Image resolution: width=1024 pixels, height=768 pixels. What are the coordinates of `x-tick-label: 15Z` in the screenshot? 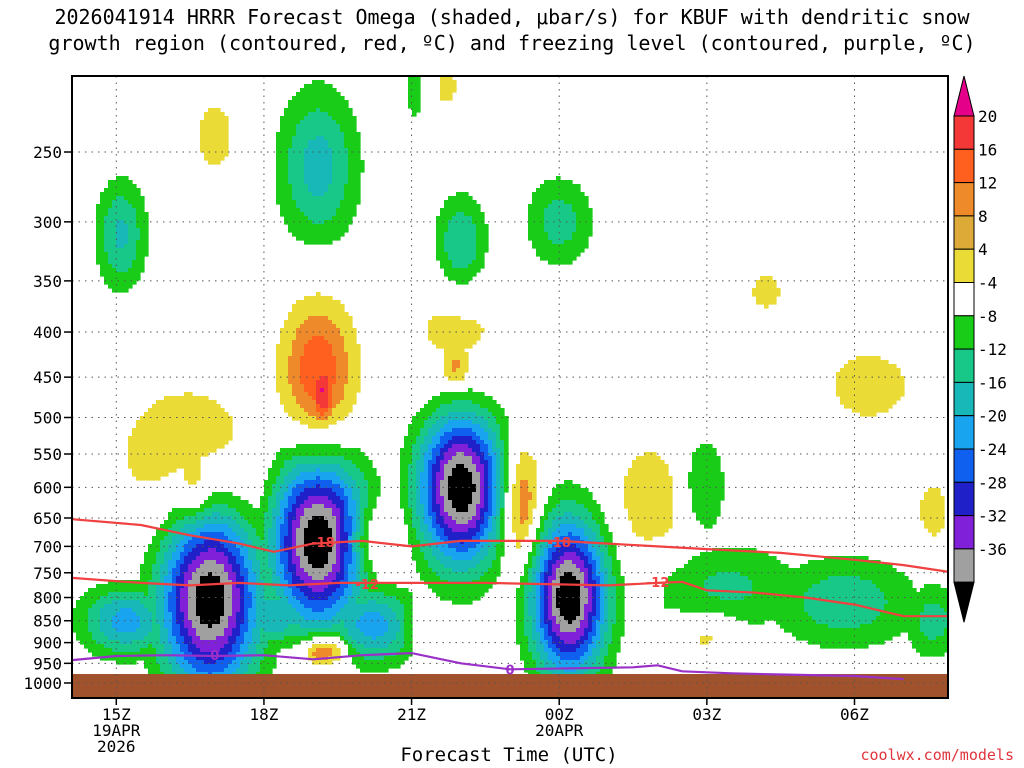 It's located at (116, 714).